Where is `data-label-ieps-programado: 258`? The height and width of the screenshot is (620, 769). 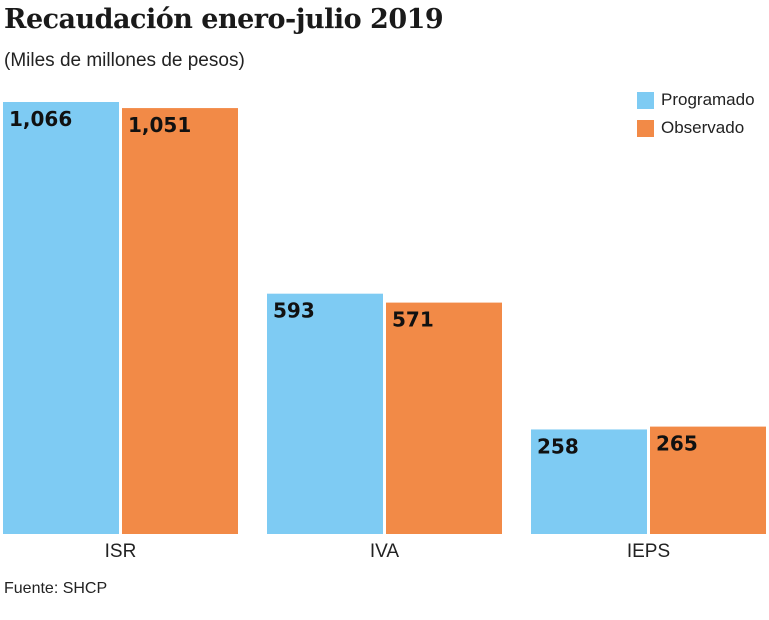 data-label-ieps-programado: 258 is located at coordinates (558, 446).